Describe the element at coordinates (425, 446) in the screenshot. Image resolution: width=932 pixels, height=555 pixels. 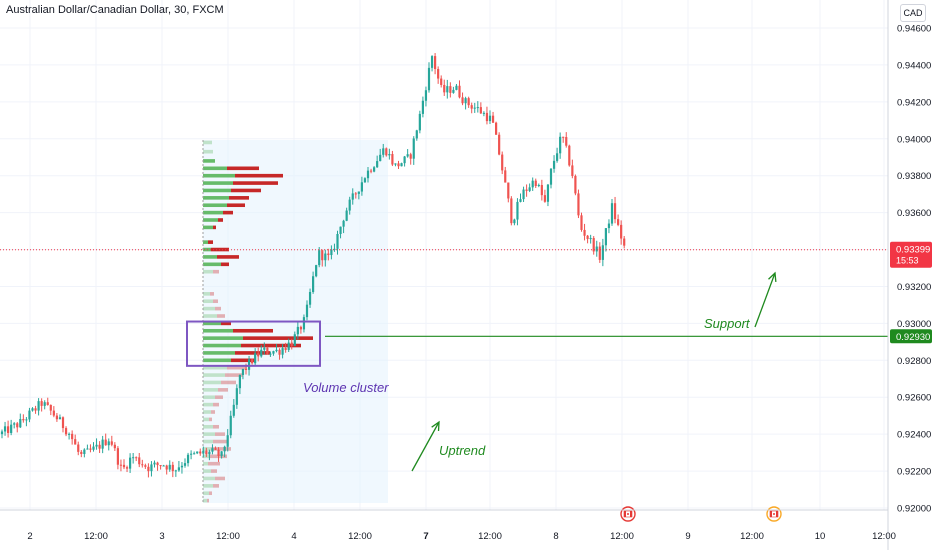
I see `uptrend-arrow` at that location.